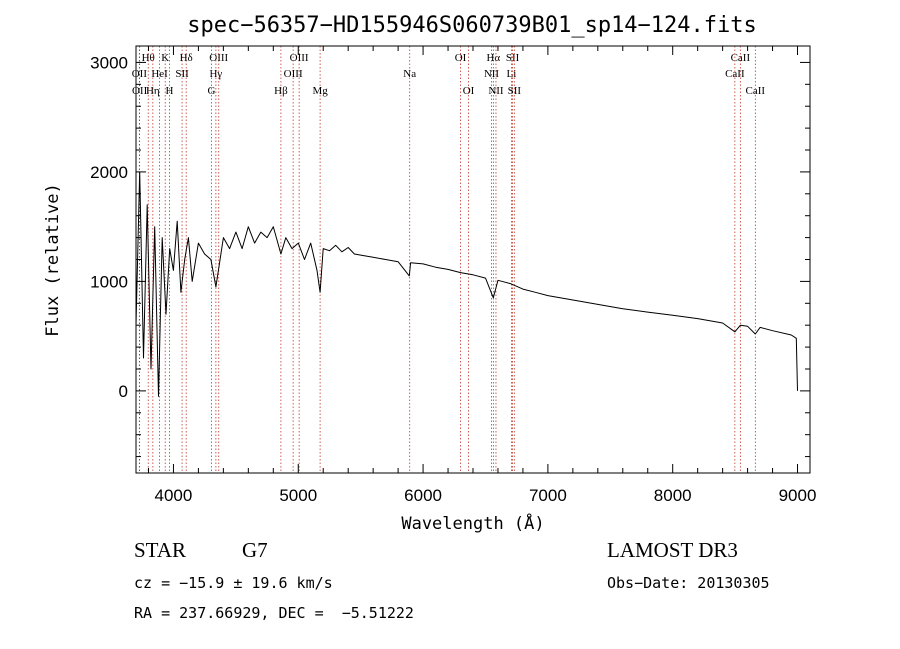 The height and width of the screenshot is (649, 900). Describe the element at coordinates (672, 550) in the screenshot. I see `survey-name: LAMOST DR3` at that location.